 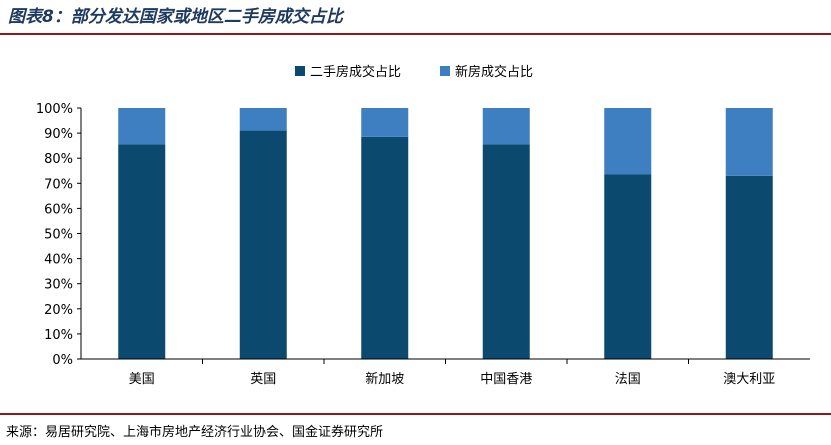 I want to click on x-tick-label: 英国, so click(x=263, y=379).